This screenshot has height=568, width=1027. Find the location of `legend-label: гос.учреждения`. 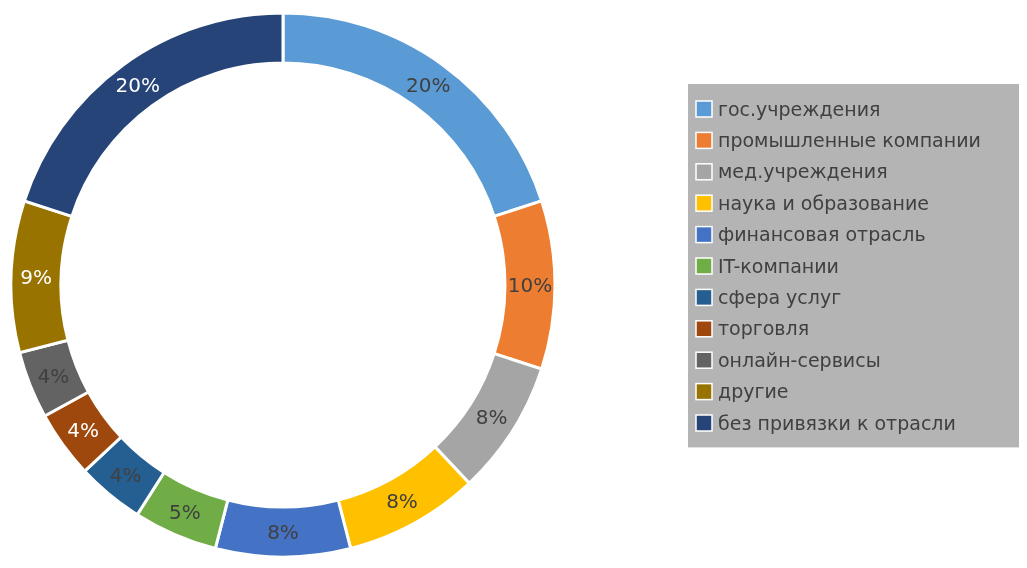

legend-label: гос.учреждения is located at coordinates (799, 108).